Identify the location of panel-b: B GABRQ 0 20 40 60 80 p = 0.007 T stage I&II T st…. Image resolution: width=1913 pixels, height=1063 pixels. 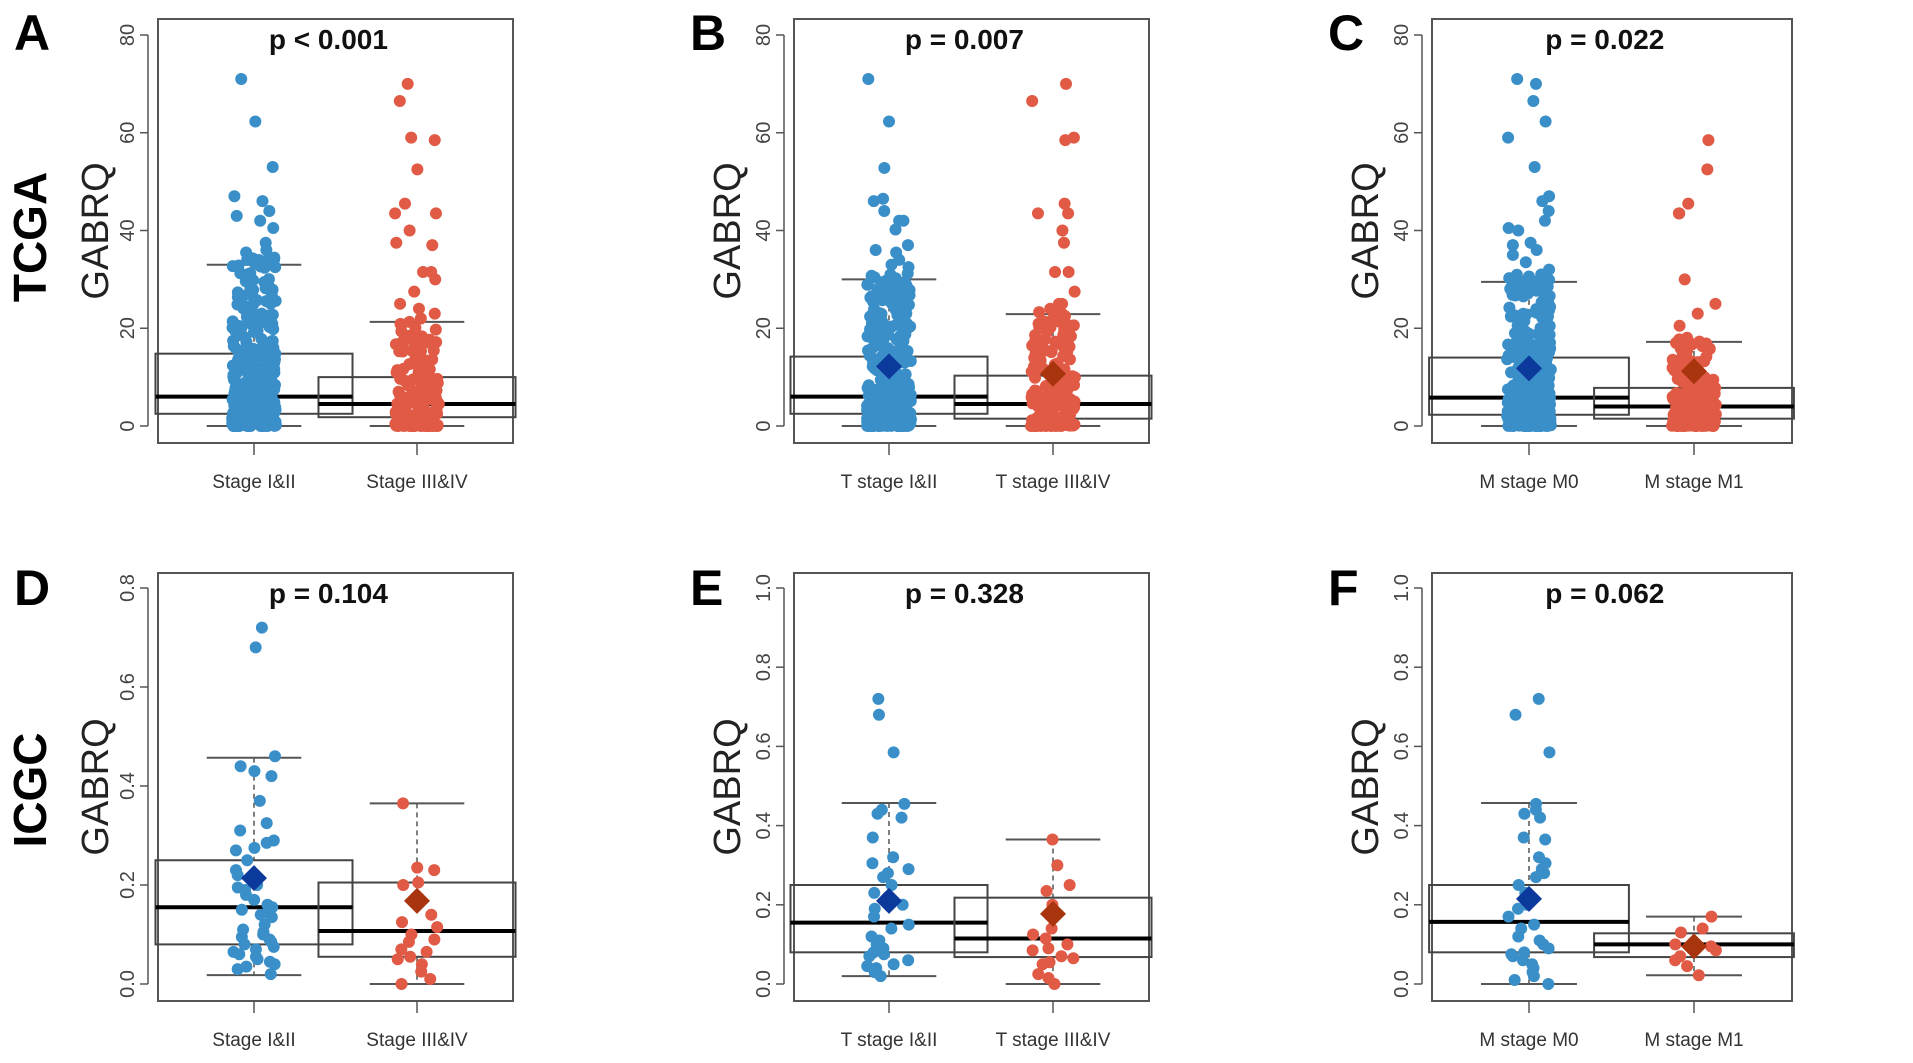
(921, 249).